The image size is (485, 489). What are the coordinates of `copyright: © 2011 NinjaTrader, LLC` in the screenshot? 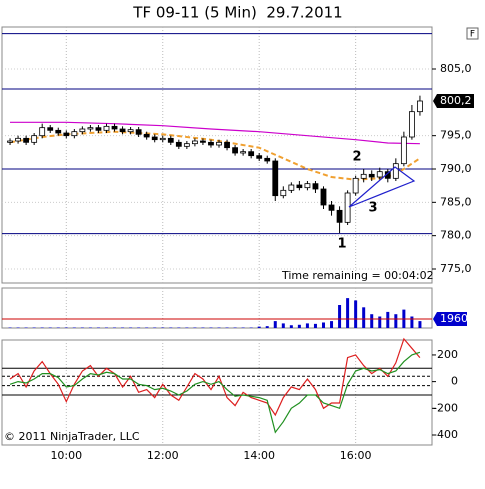 It's located at (72, 436).